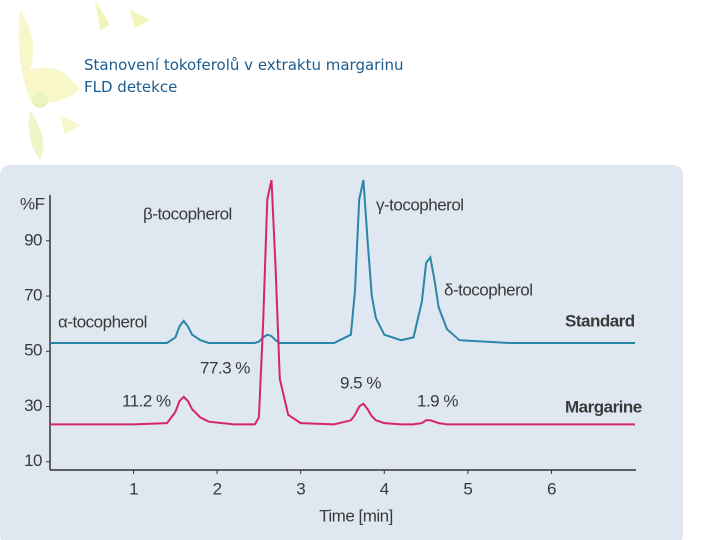 Image resolution: width=720 pixels, height=540 pixels. Describe the element at coordinates (187, 213) in the screenshot. I see `annotation: β-tocopherol` at that location.